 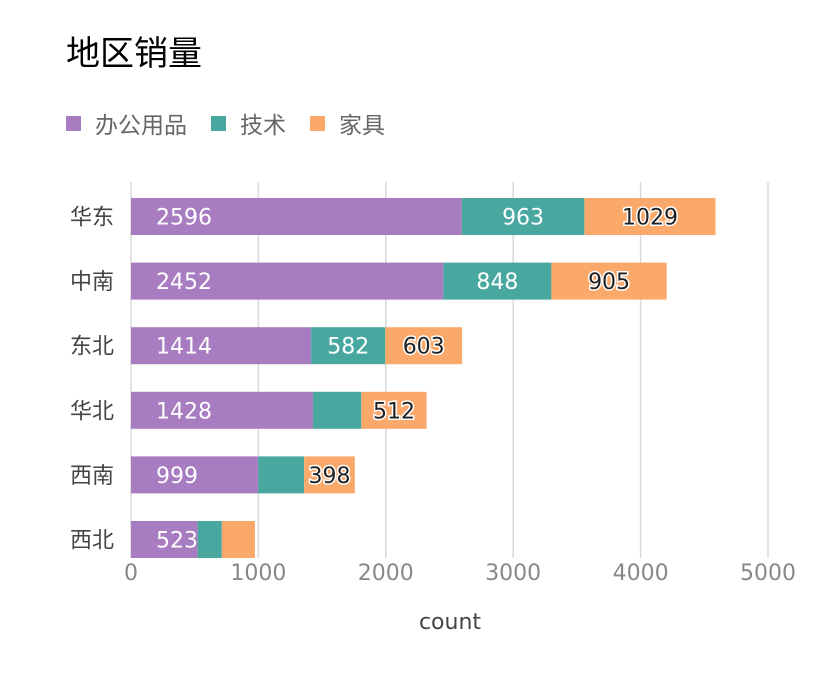 I want to click on legend: 办公用品 技术 家具, so click(x=237, y=123).